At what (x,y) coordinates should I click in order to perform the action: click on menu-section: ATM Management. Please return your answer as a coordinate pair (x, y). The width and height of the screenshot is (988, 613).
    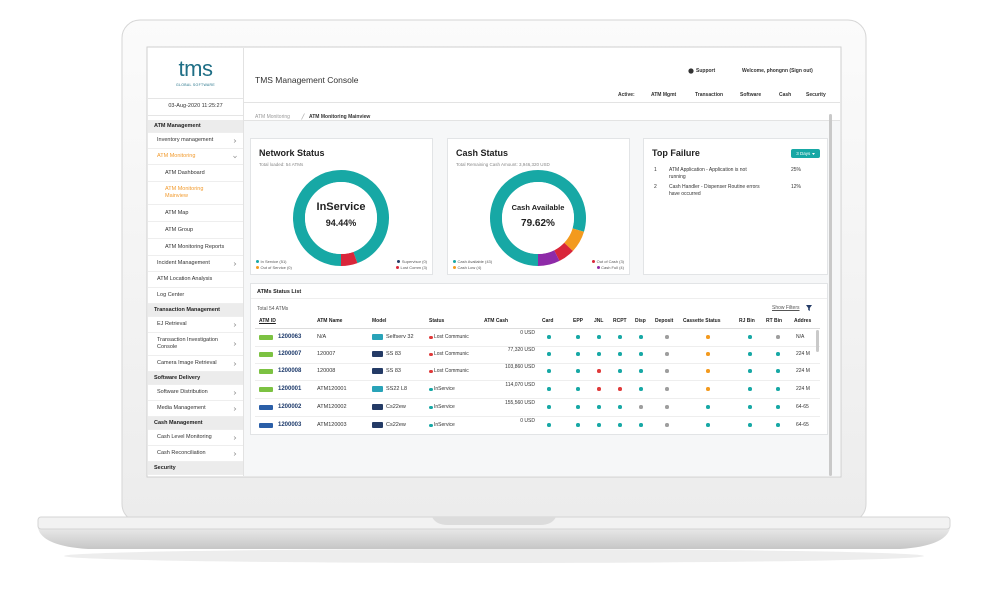
    Looking at the image, I should click on (195, 126).